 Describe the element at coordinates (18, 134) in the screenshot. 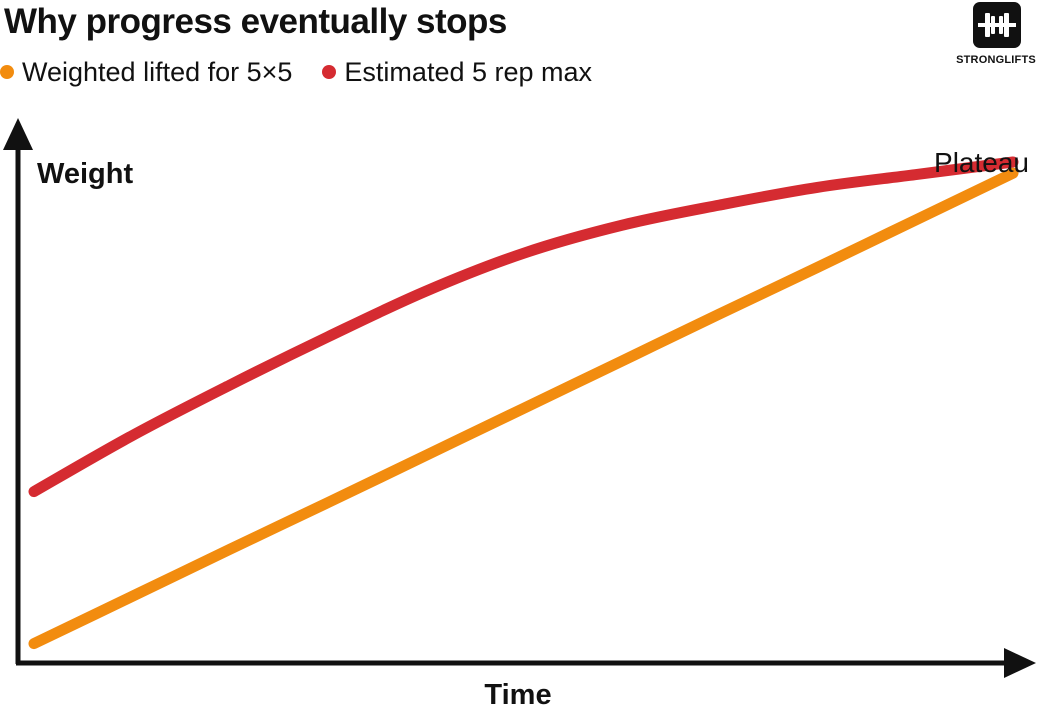

I see `y-axis-arrow` at that location.